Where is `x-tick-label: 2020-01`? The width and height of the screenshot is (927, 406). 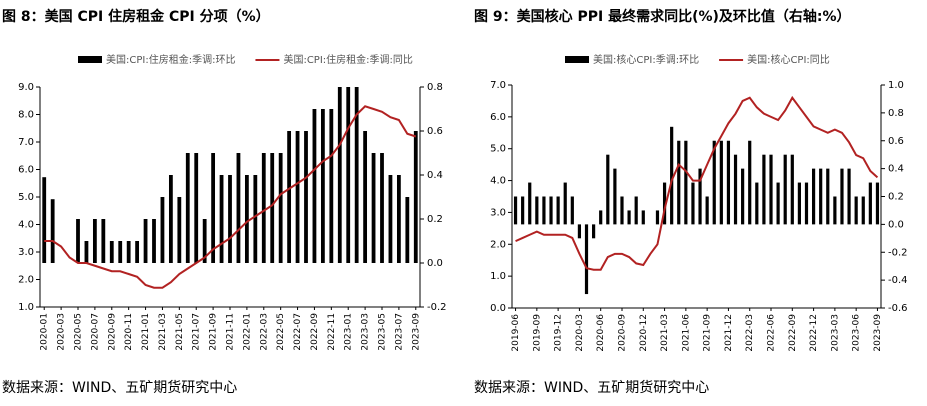
x-tick-label: 2020-01 is located at coordinates (45, 332).